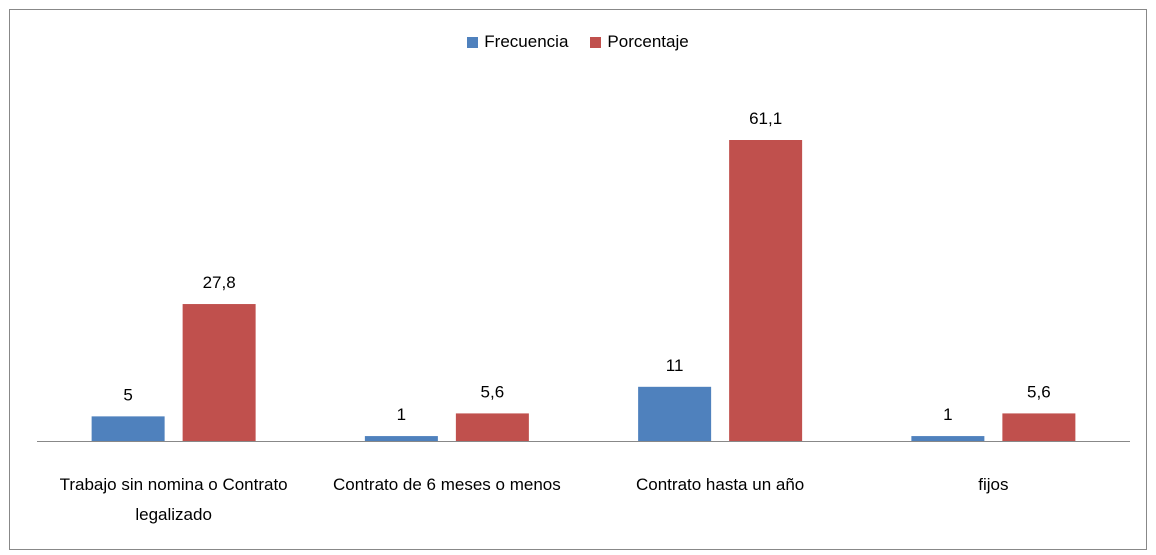 This screenshot has width=1156, height=555. I want to click on legend-entry: Porcentaje, so click(639, 42).